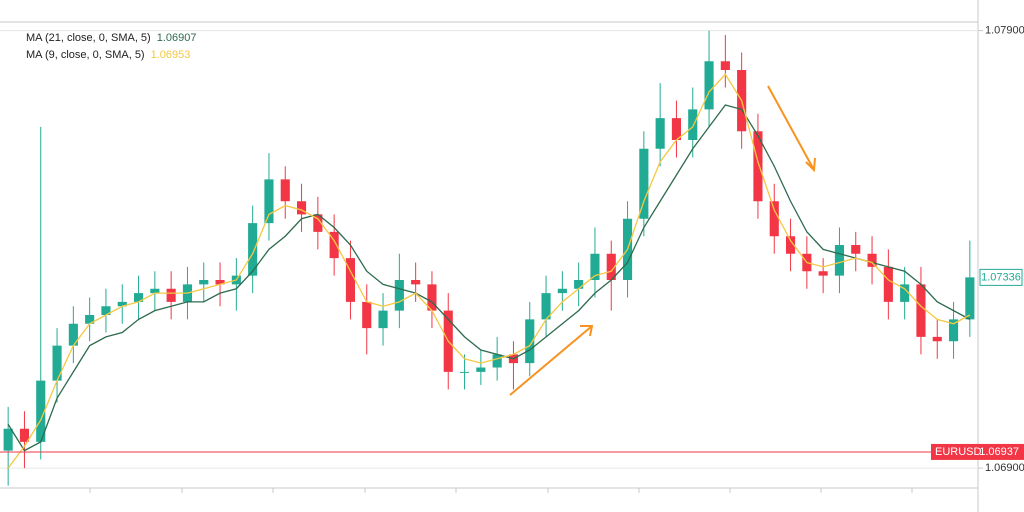 Image resolution: width=1024 pixels, height=512 pixels. I want to click on legend-value: 1.06953, so click(171, 55).